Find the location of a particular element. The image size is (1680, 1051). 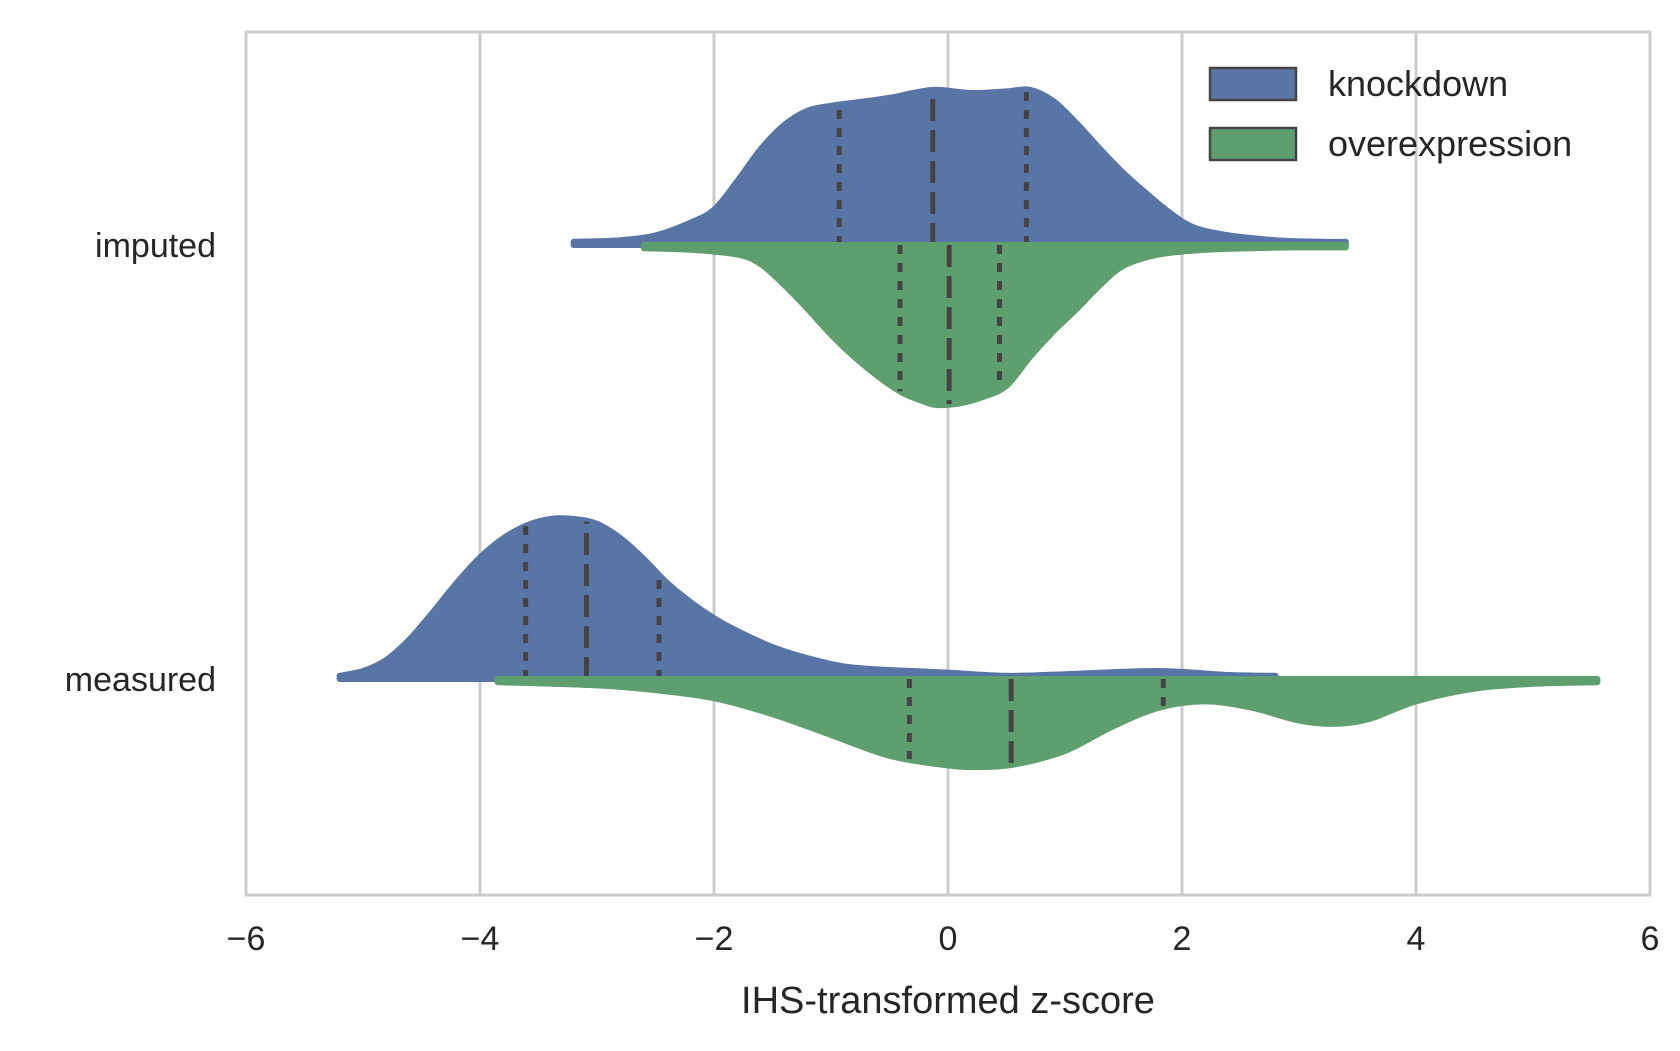

legend: knockdown overexpression is located at coordinates (1390, 113).